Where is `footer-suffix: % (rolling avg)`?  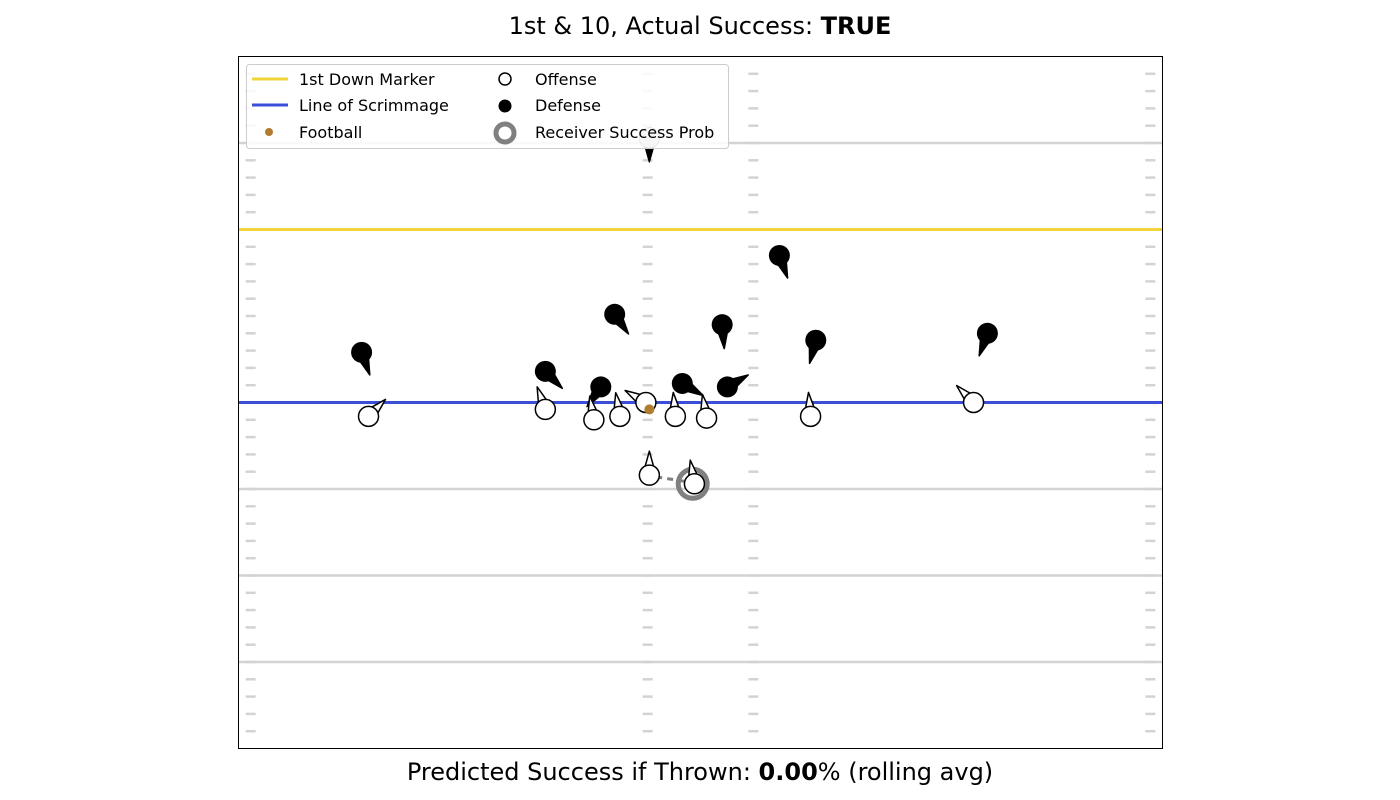 footer-suffix: % (rolling avg) is located at coordinates (905, 772).